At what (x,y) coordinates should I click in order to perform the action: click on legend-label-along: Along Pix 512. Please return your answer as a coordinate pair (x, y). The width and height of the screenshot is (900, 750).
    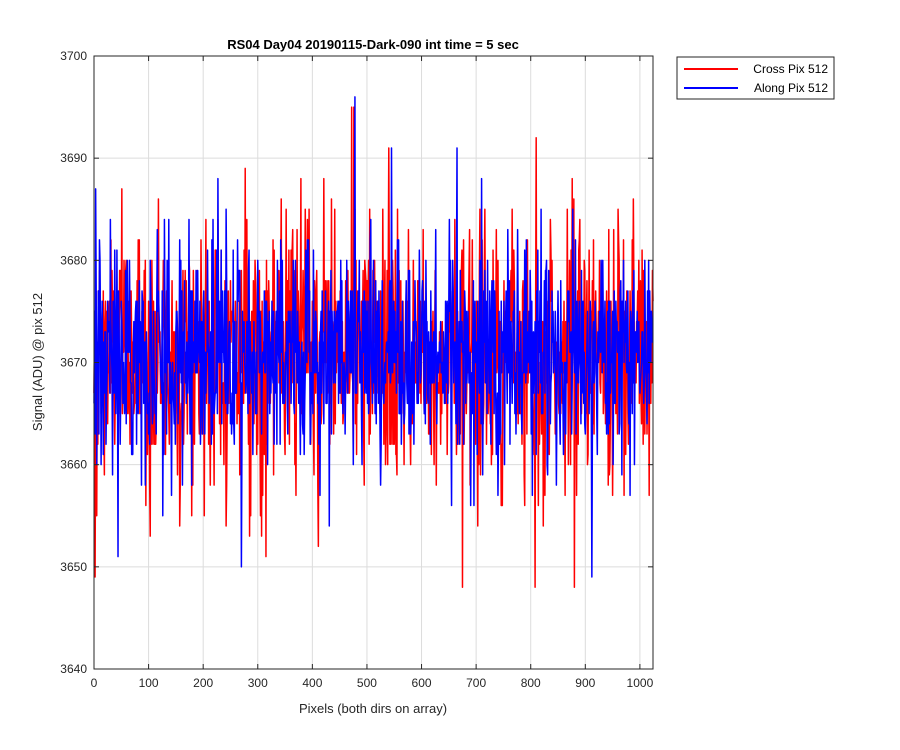
    Looking at the image, I should click on (791, 88).